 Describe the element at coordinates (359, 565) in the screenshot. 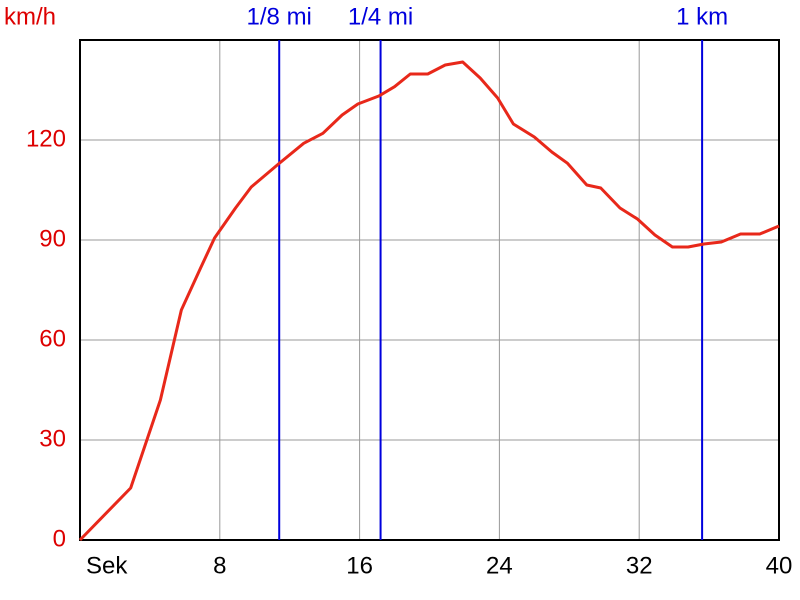

I see `x-tick-label: 16` at that location.